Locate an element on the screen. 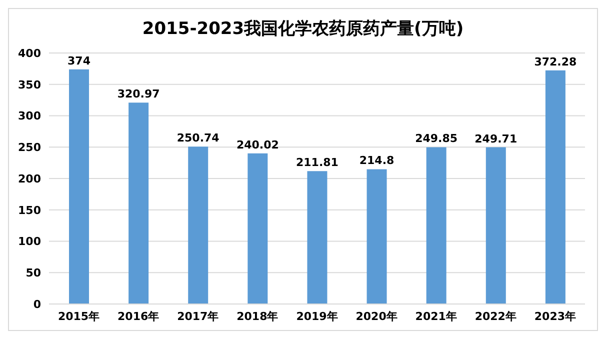 This screenshot has width=606, height=339. chart-title: 2015-2023我国化学农药原药产量(万吨) is located at coordinates (303, 29).